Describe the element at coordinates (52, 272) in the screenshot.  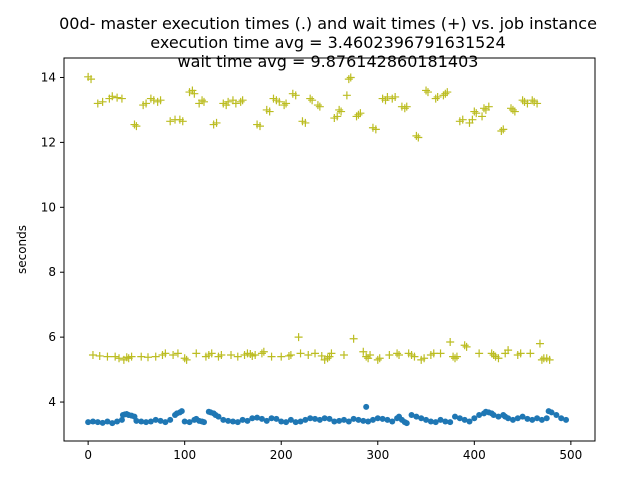
I see `y-tick-label: 8` at that location.